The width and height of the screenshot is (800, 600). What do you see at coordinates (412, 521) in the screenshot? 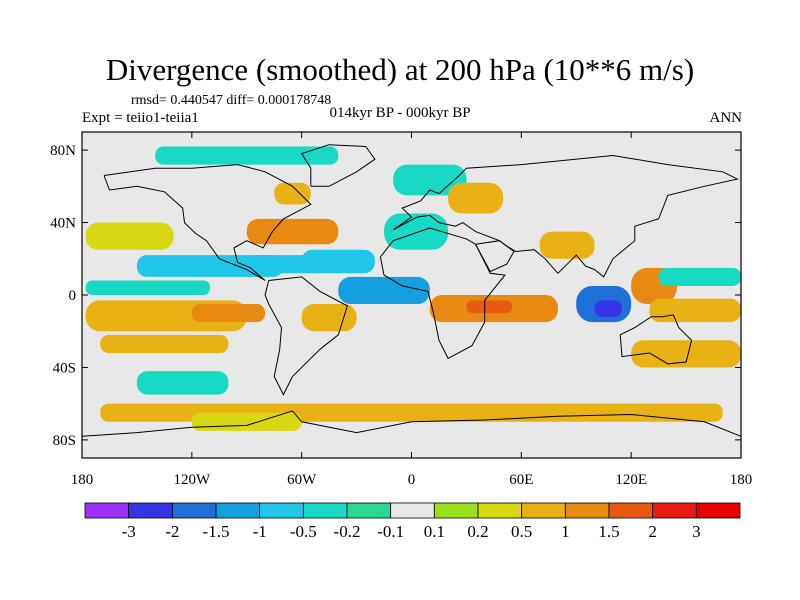
I see `colorbar: -3 -2 -1.5 -1 -0.5 -0.2 -0.1 0.1 0.2 0.5 1 1.5 2 3` at bounding box center [412, 521].